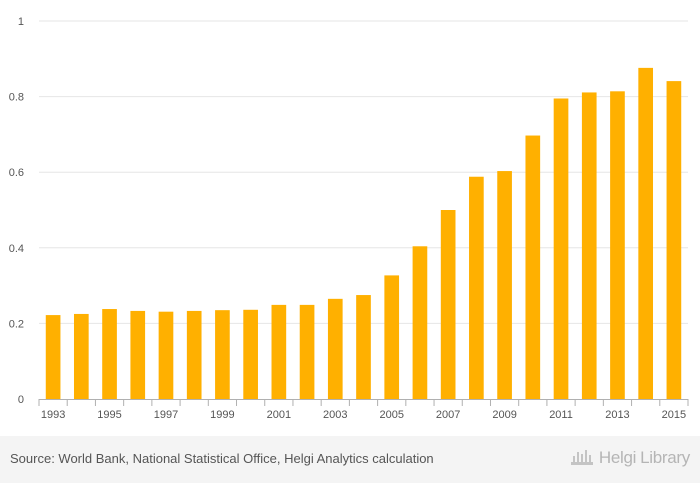 This screenshot has width=700, height=483. Describe the element at coordinates (335, 415) in the screenshot. I see `x-tick-label: 2003` at that location.